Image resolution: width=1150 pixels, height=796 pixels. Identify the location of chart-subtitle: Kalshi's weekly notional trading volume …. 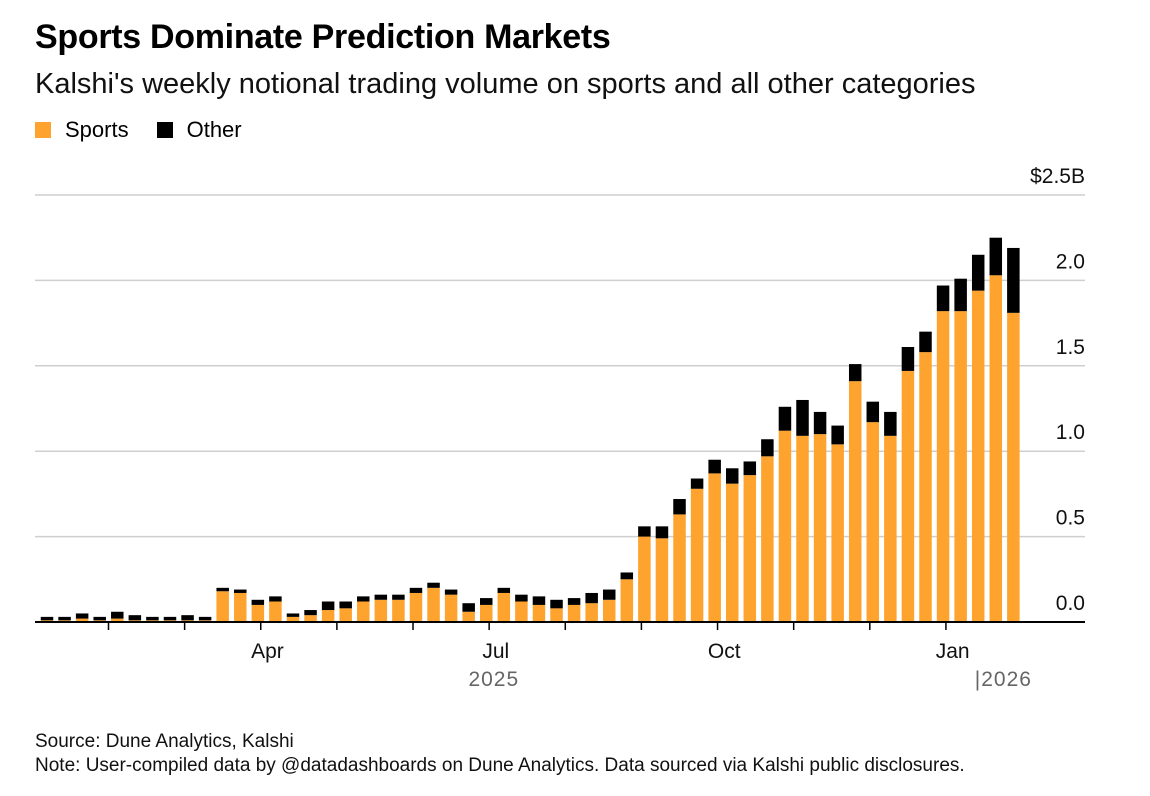
(505, 84).